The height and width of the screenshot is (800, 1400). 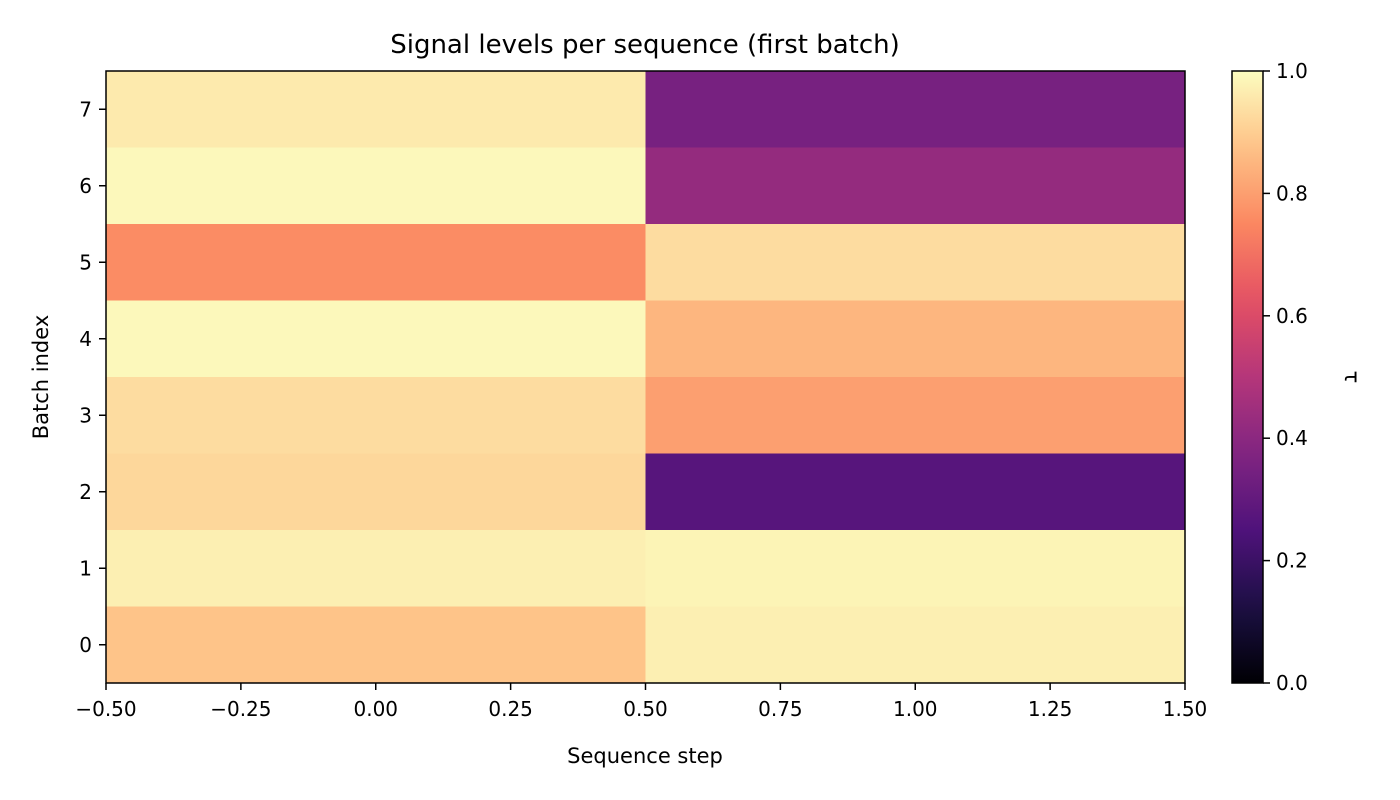 What do you see at coordinates (1292, 683) in the screenshot?
I see `colorbar-tick-label: 0.0` at bounding box center [1292, 683].